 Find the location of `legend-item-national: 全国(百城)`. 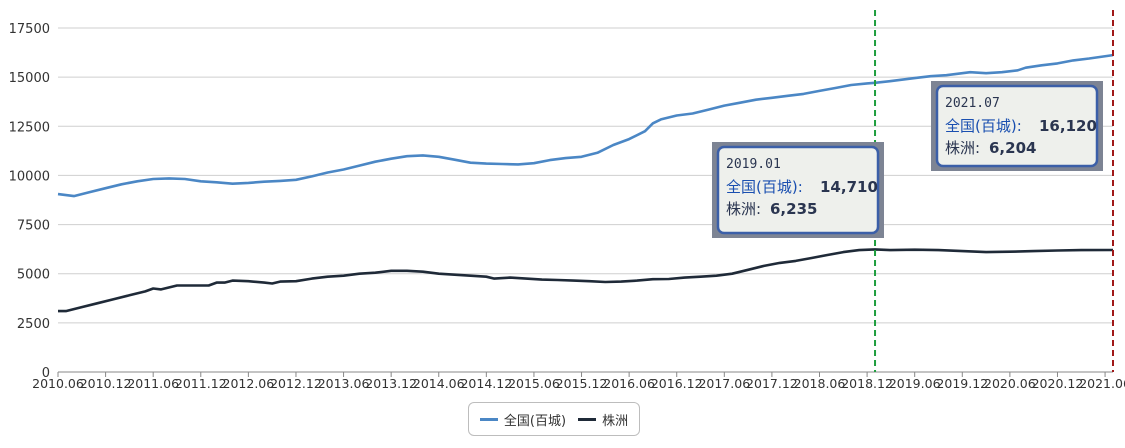

legend-item-national: 全国(百城) is located at coordinates (523, 419).